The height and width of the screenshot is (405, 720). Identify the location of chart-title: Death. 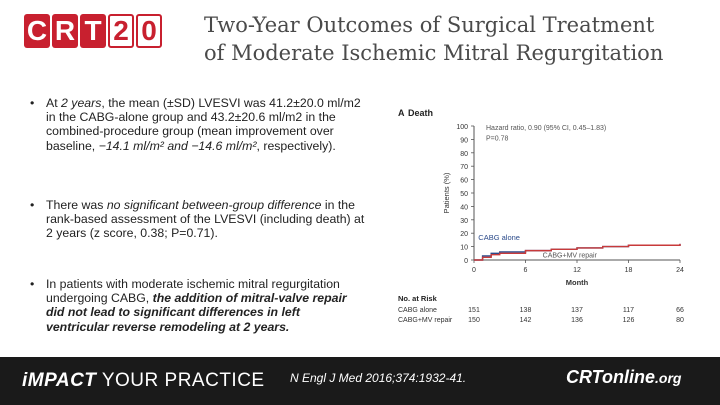
(420, 113).